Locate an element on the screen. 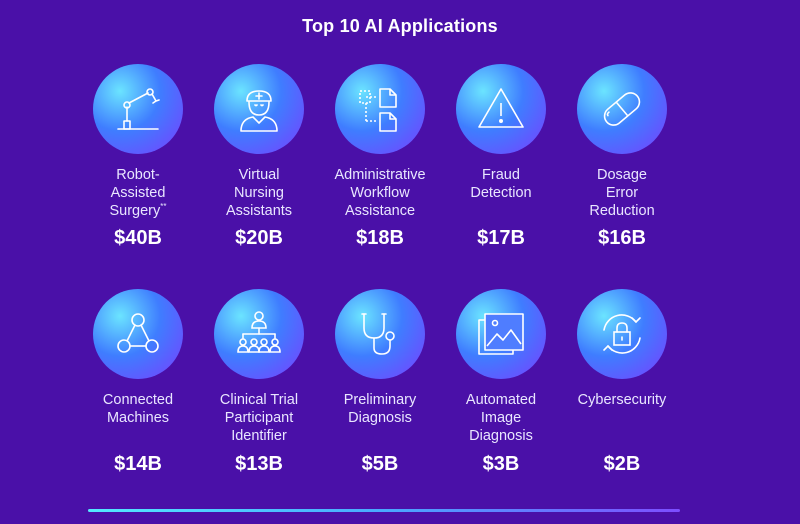  app-card-connected-machines: Connected Machines $14B is located at coordinates (138, 401).